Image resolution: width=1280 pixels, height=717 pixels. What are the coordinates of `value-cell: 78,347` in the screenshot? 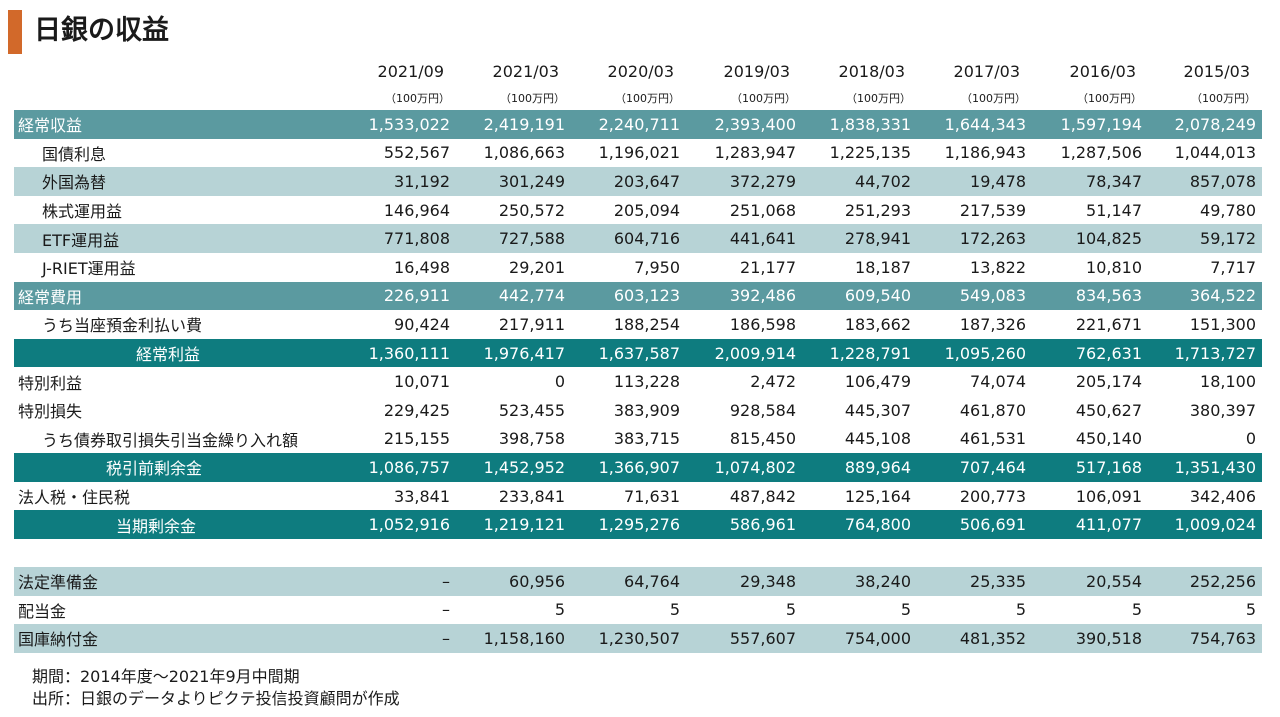 It's located at (1114, 181).